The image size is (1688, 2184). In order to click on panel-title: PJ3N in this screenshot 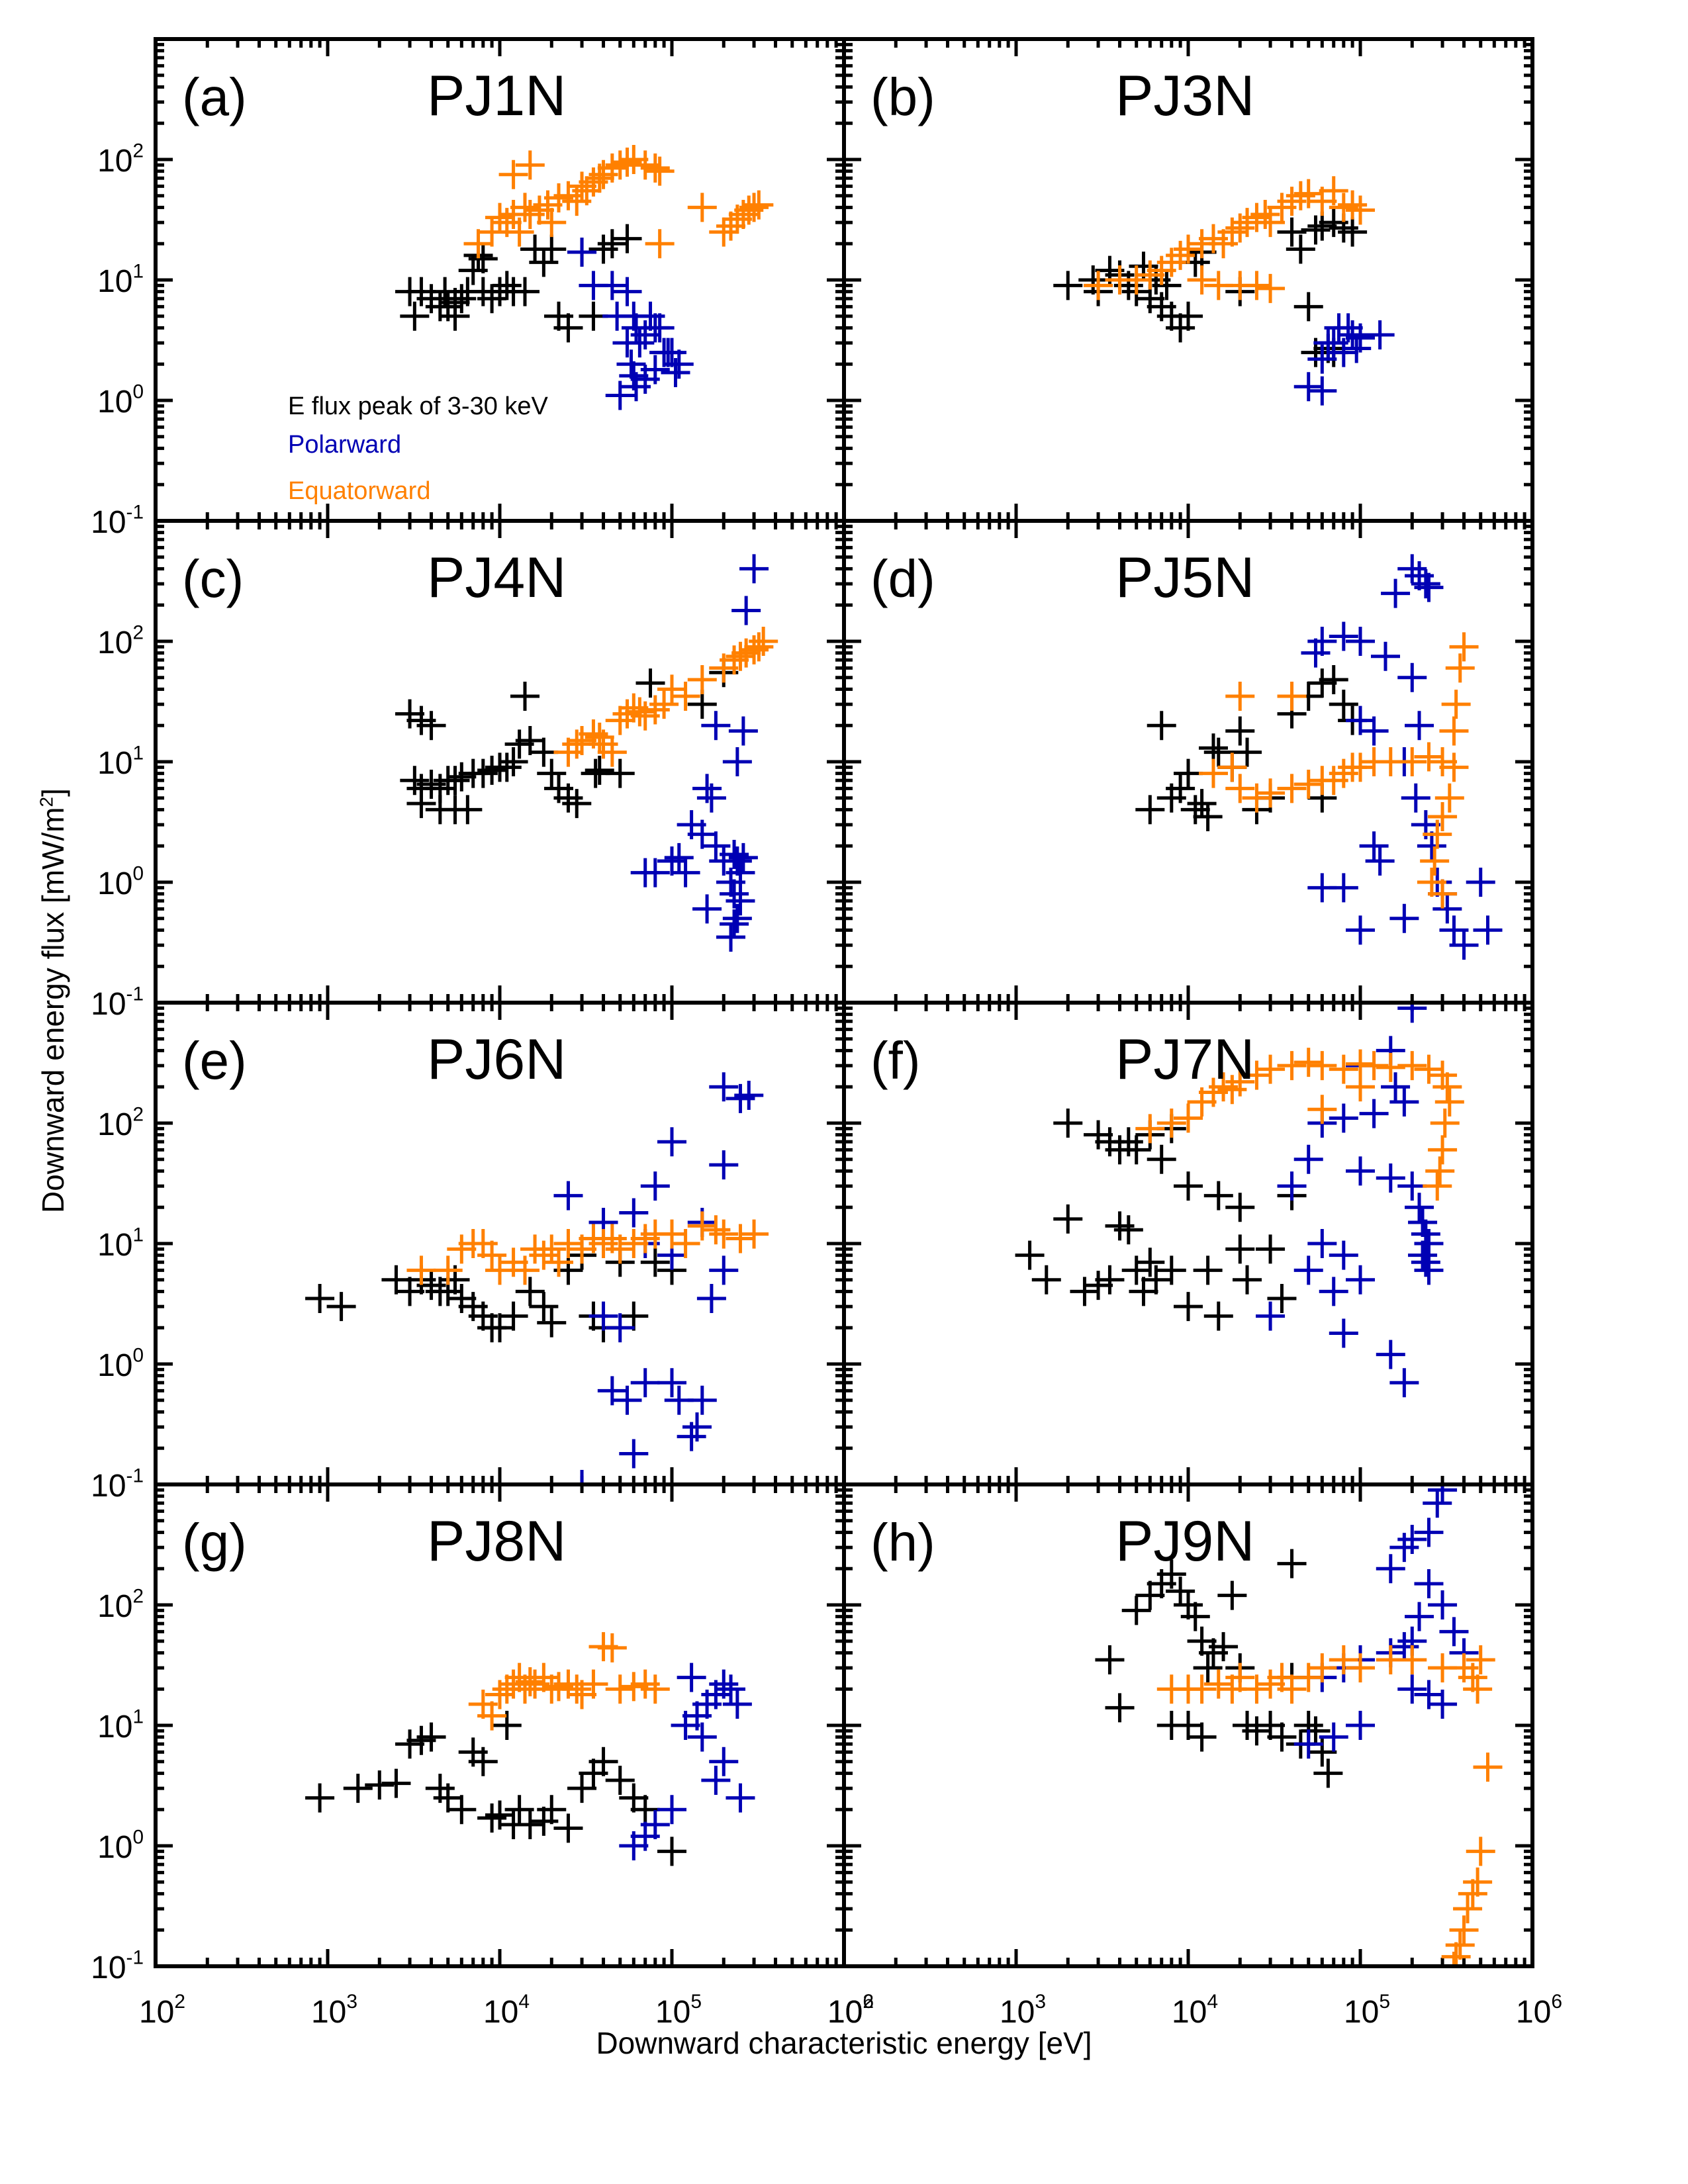, I will do `click(1184, 96)`.